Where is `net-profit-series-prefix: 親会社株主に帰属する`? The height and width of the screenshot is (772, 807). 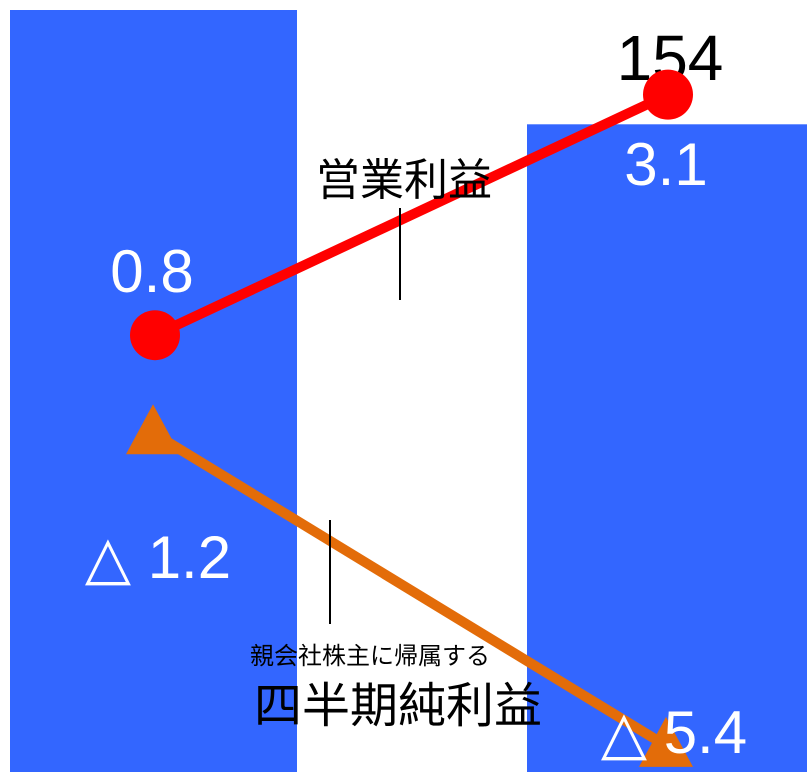 net-profit-series-prefix: 親会社株主に帰属する is located at coordinates (370, 656).